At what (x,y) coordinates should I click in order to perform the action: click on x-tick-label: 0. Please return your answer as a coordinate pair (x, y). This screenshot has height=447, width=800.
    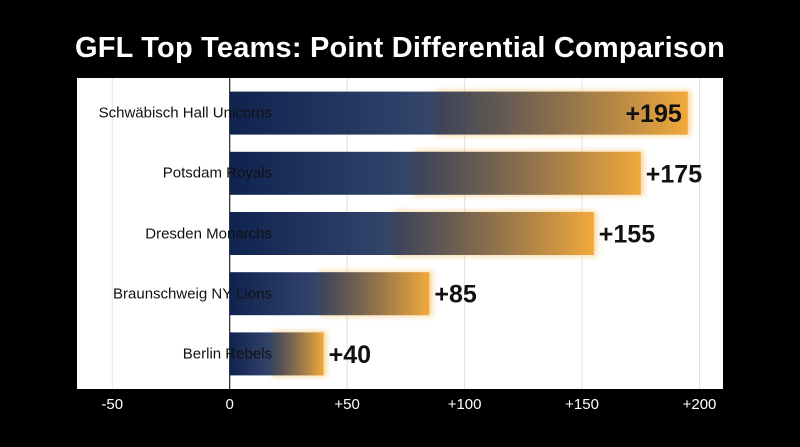
    Looking at the image, I should click on (229, 404).